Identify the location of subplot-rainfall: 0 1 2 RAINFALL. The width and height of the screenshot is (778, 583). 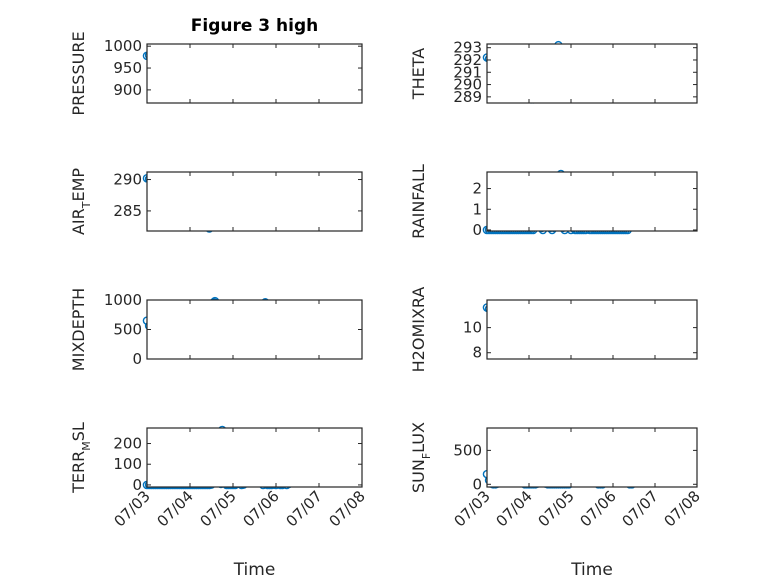
(553, 201).